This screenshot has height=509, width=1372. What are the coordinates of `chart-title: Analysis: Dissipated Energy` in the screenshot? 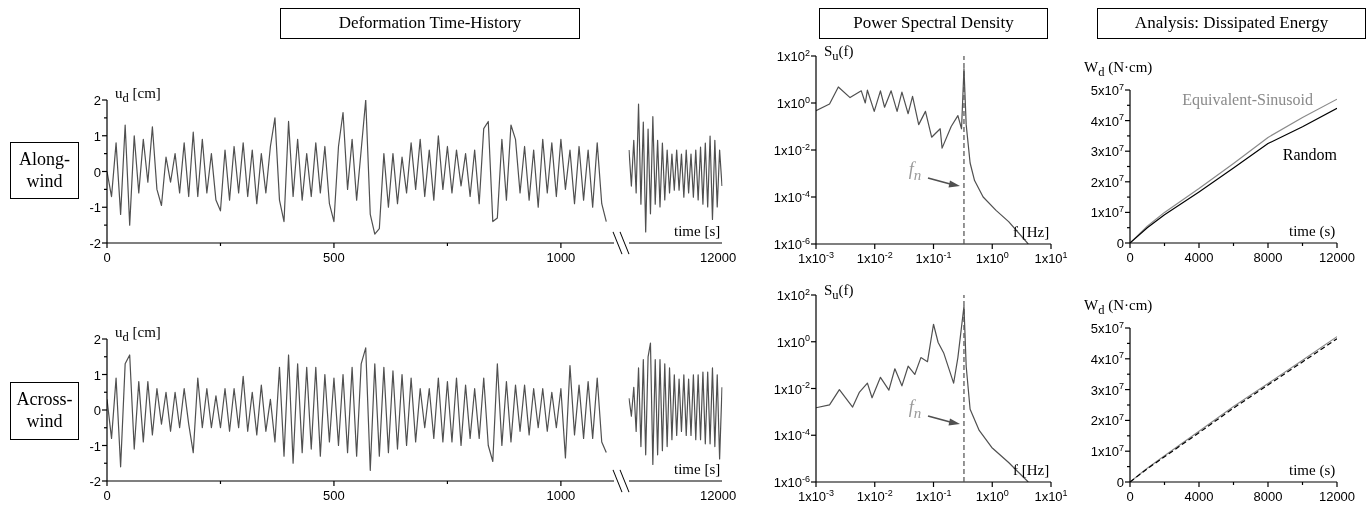 It's located at (1231, 23).